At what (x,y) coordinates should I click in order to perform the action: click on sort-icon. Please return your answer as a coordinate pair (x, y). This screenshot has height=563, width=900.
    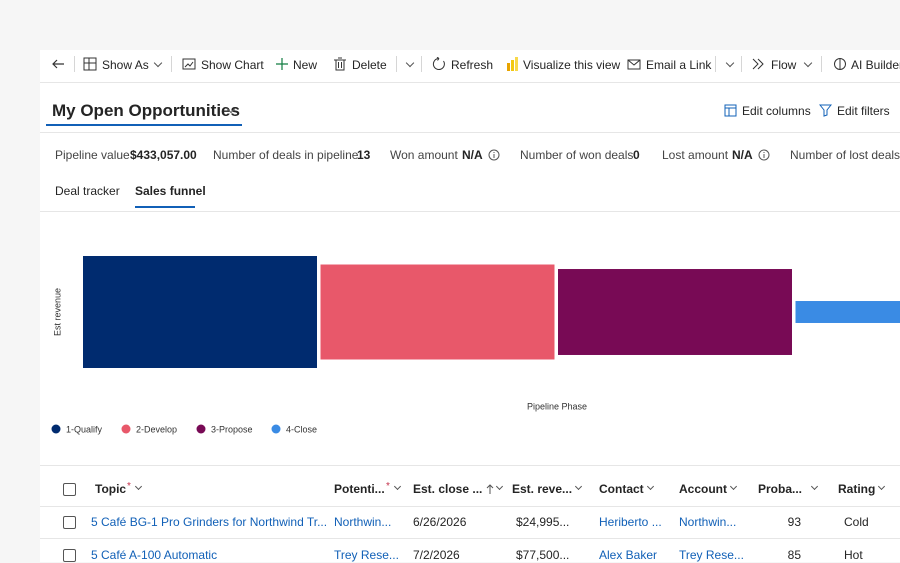
    Looking at the image, I should click on (490, 489).